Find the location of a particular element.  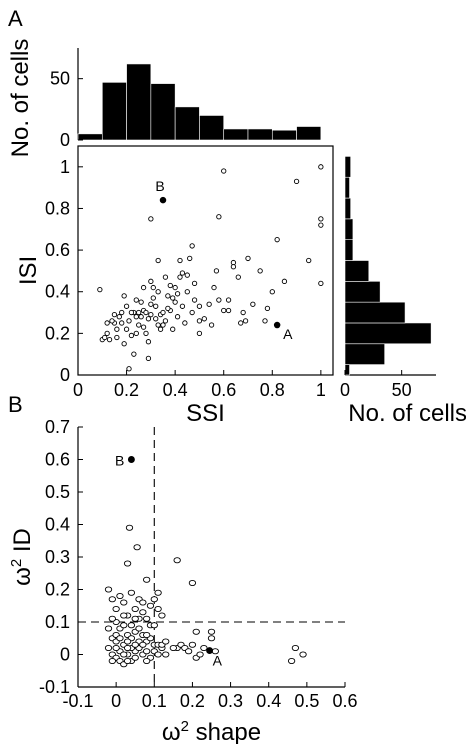

x-tick-label: 0.2 is located at coordinates (126, 390).